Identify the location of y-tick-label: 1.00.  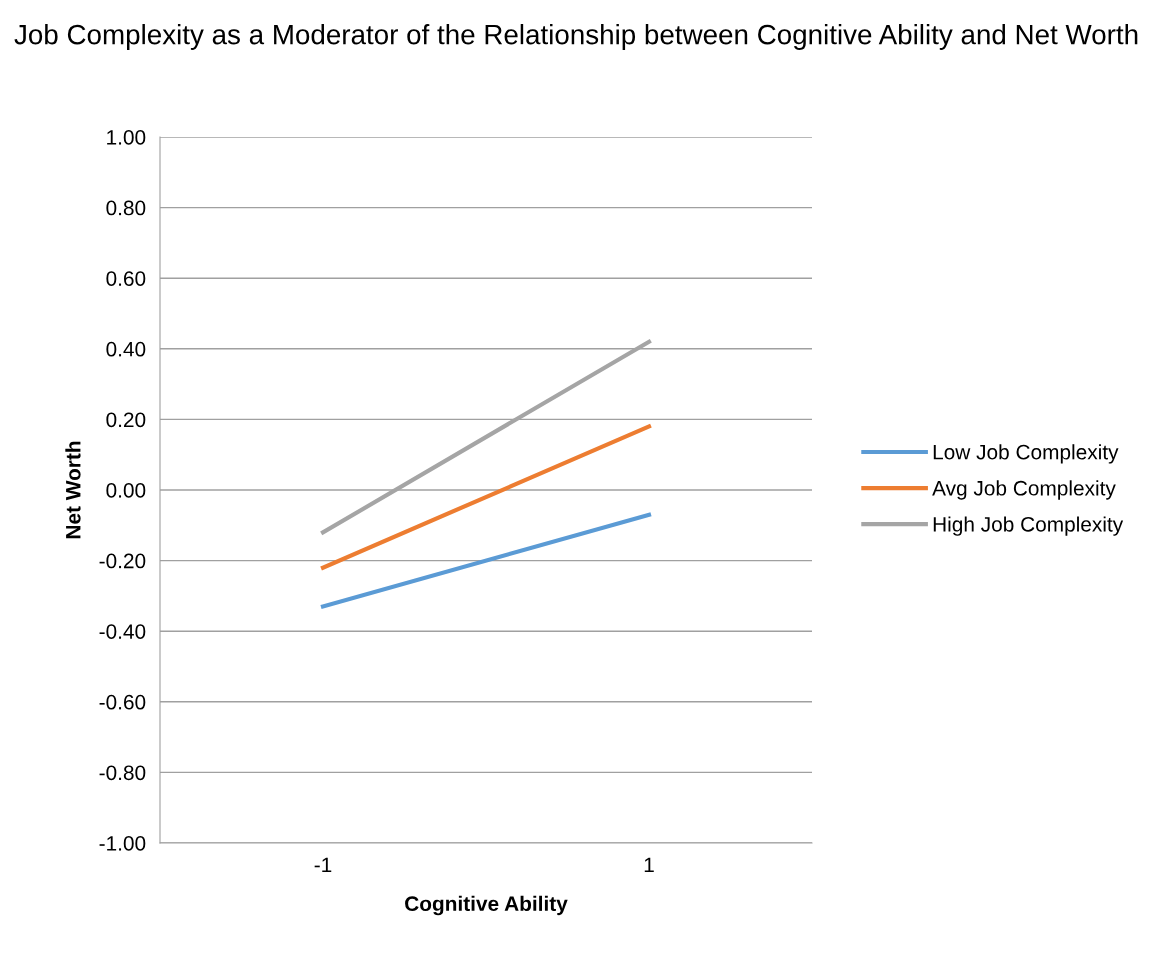
(126, 137).